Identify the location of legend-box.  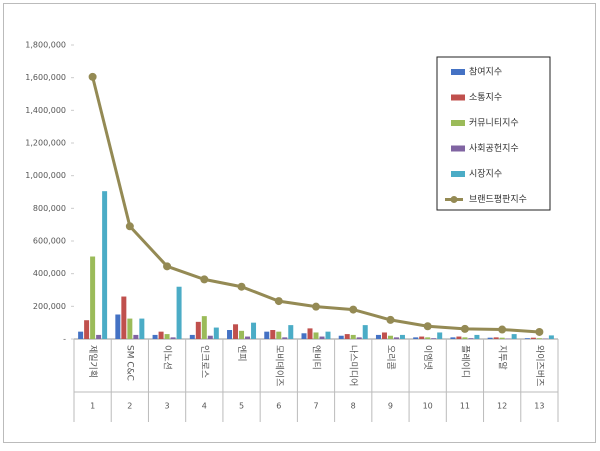
(493, 133).